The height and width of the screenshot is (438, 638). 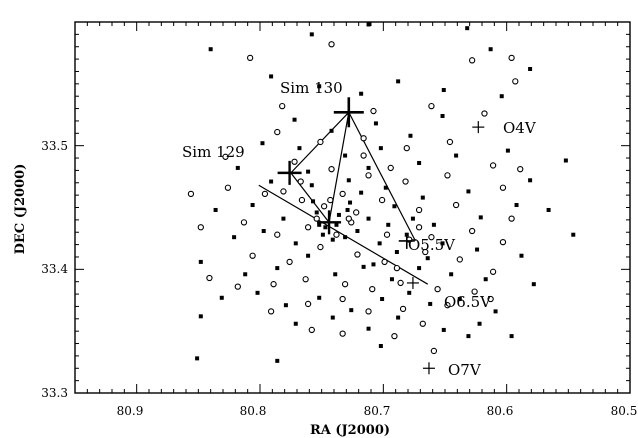 What do you see at coordinates (500, 411) in the screenshot?
I see `x-tick-label-80.6: 80.6` at bounding box center [500, 411].